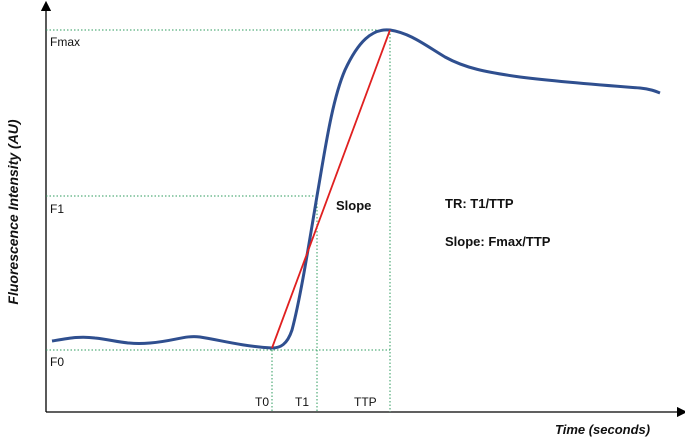 This screenshot has height=442, width=685. What do you see at coordinates (262, 402) in the screenshot?
I see `time-label: T0` at bounding box center [262, 402].